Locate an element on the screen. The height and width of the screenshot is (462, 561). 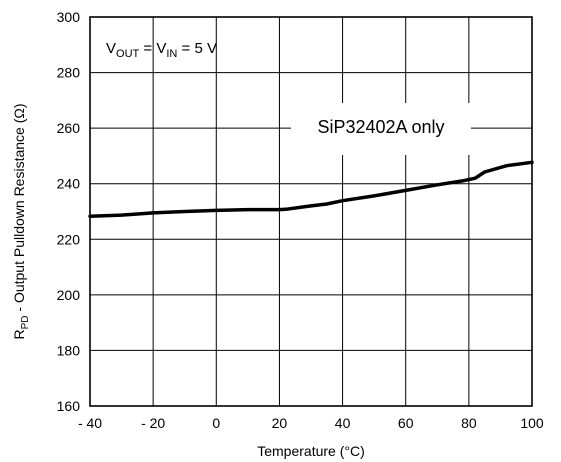
y-tick-label: 280 is located at coordinates (69, 73).